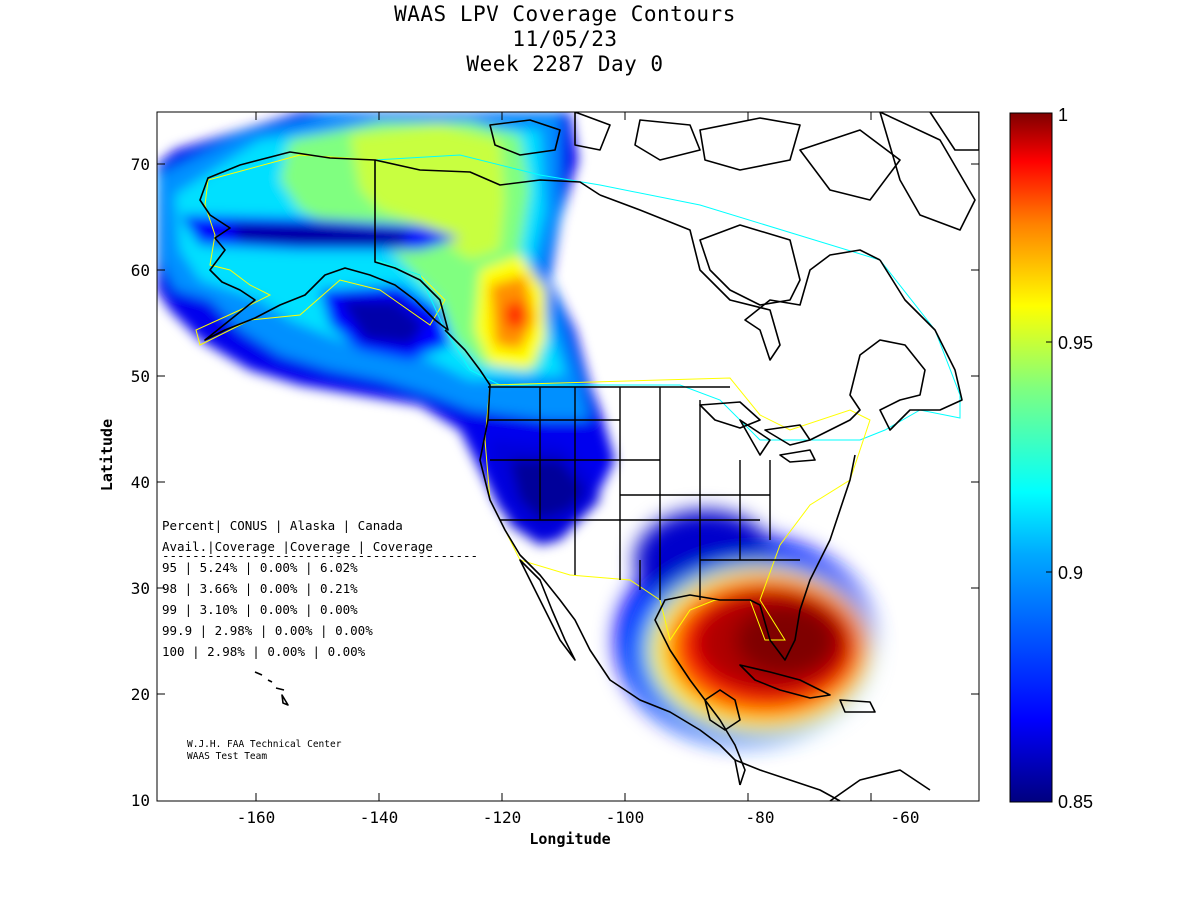 The image size is (1200, 900). I want to click on pacific-coast, so click(592, 557).